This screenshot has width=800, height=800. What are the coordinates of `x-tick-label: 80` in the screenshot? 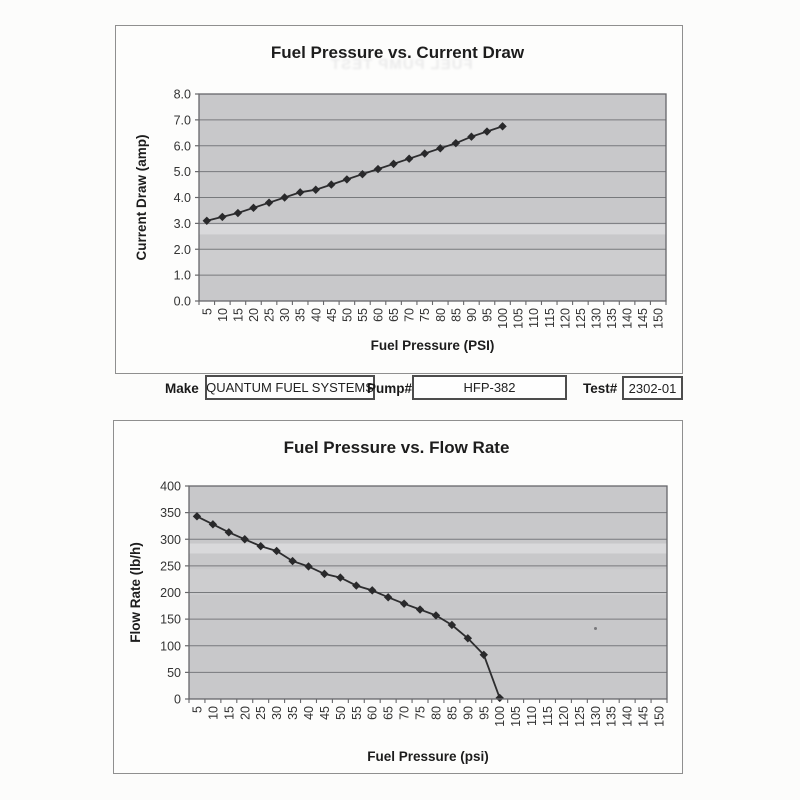 It's located at (441, 315).